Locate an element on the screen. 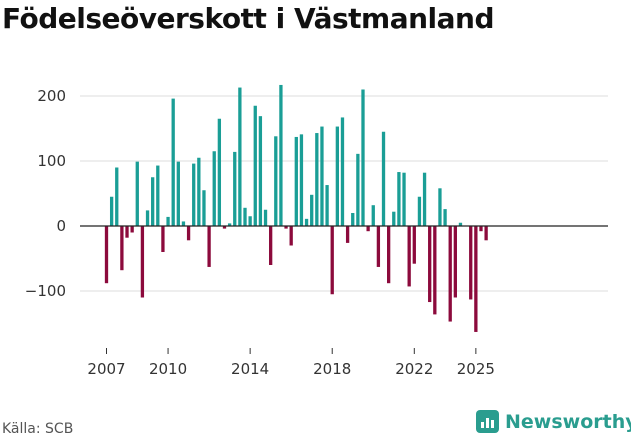 This screenshot has width=631, height=439. y-tick-label: 100 is located at coordinates (51, 161).